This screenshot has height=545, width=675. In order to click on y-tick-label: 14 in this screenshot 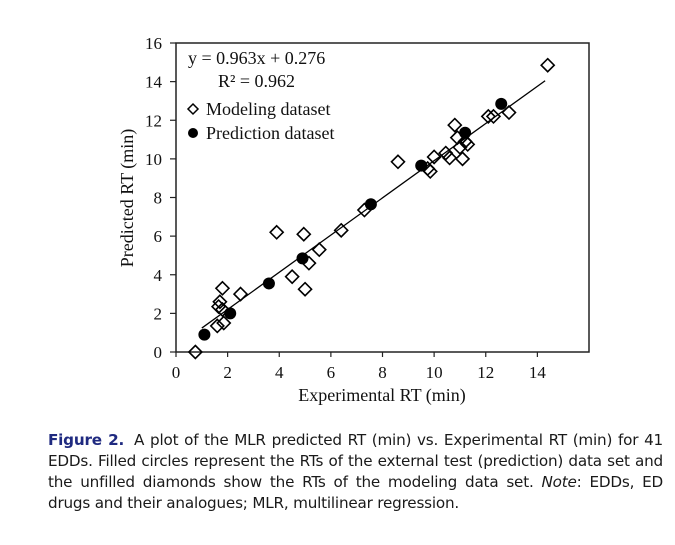, I will do `click(154, 82)`.